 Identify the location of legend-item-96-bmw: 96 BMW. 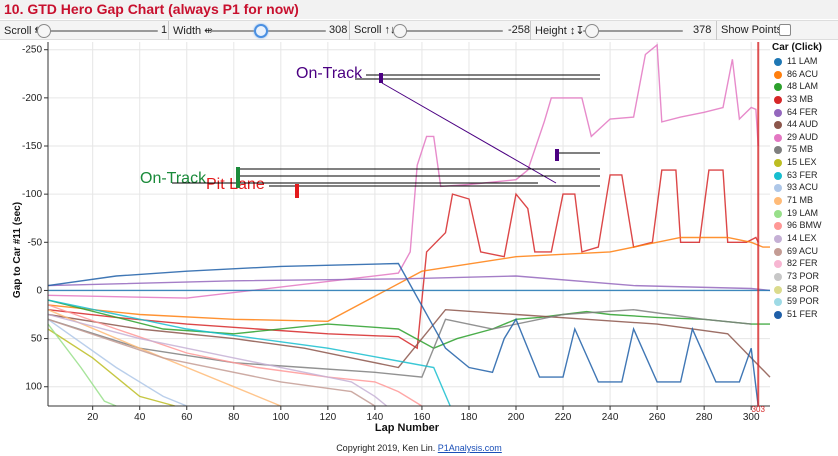
(805, 226).